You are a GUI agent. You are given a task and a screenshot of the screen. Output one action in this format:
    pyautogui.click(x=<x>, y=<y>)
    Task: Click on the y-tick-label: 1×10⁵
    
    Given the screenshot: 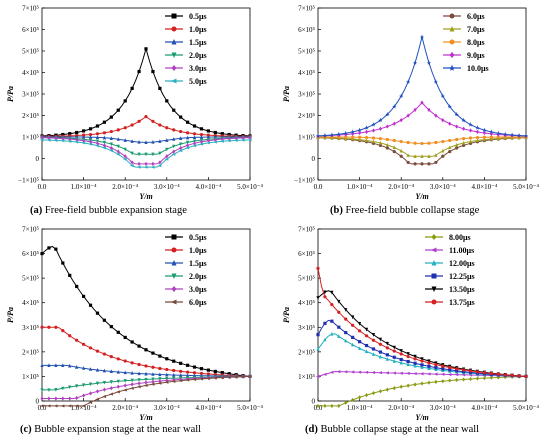 What is the action you would take?
    pyautogui.click(x=306, y=138)
    